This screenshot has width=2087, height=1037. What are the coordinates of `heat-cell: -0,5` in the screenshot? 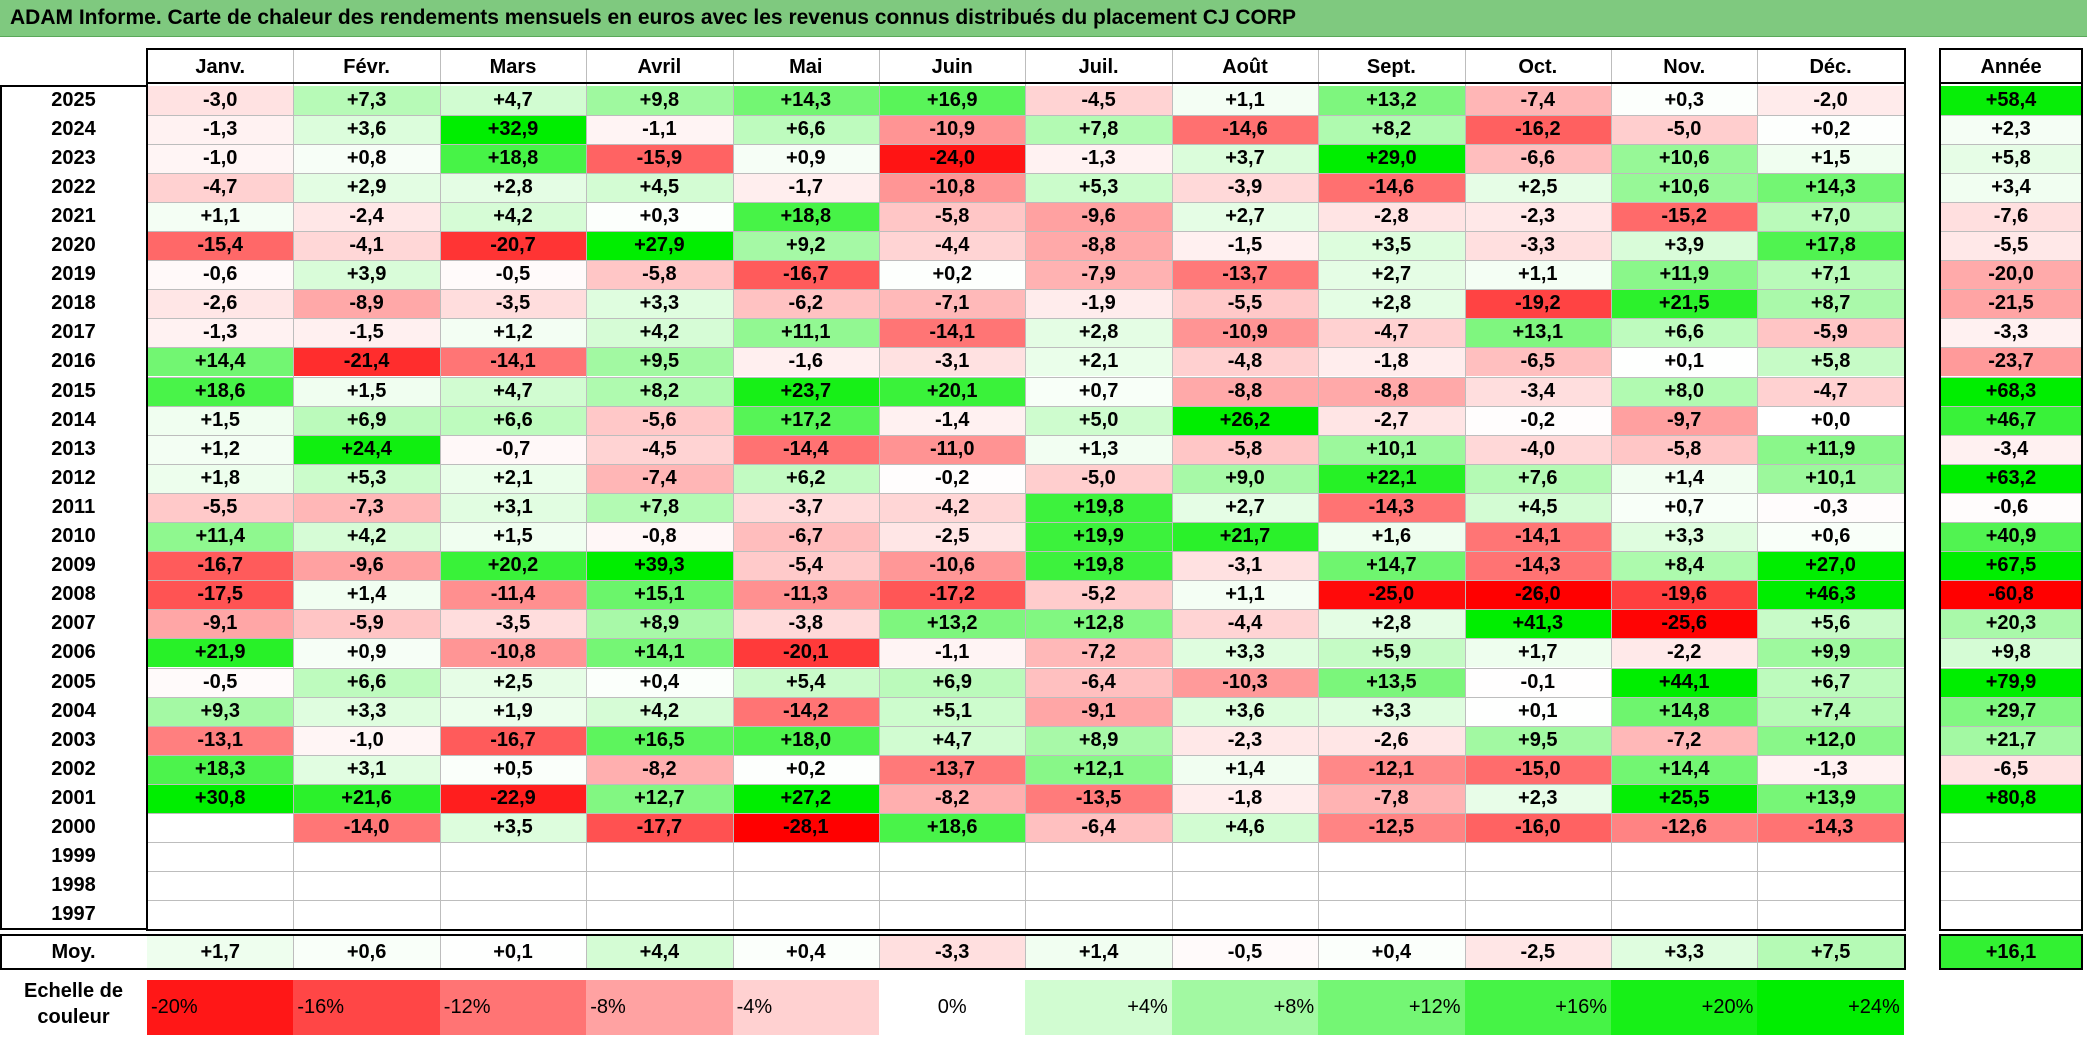 It's located at (513, 275).